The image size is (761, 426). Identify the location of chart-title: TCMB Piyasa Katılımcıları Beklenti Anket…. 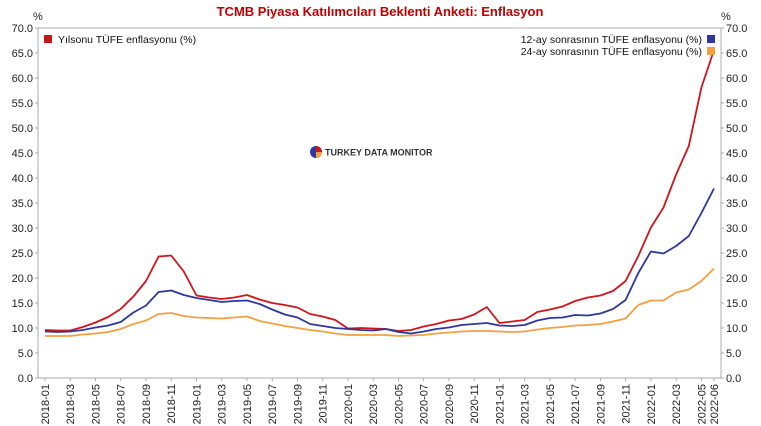
(380, 11).